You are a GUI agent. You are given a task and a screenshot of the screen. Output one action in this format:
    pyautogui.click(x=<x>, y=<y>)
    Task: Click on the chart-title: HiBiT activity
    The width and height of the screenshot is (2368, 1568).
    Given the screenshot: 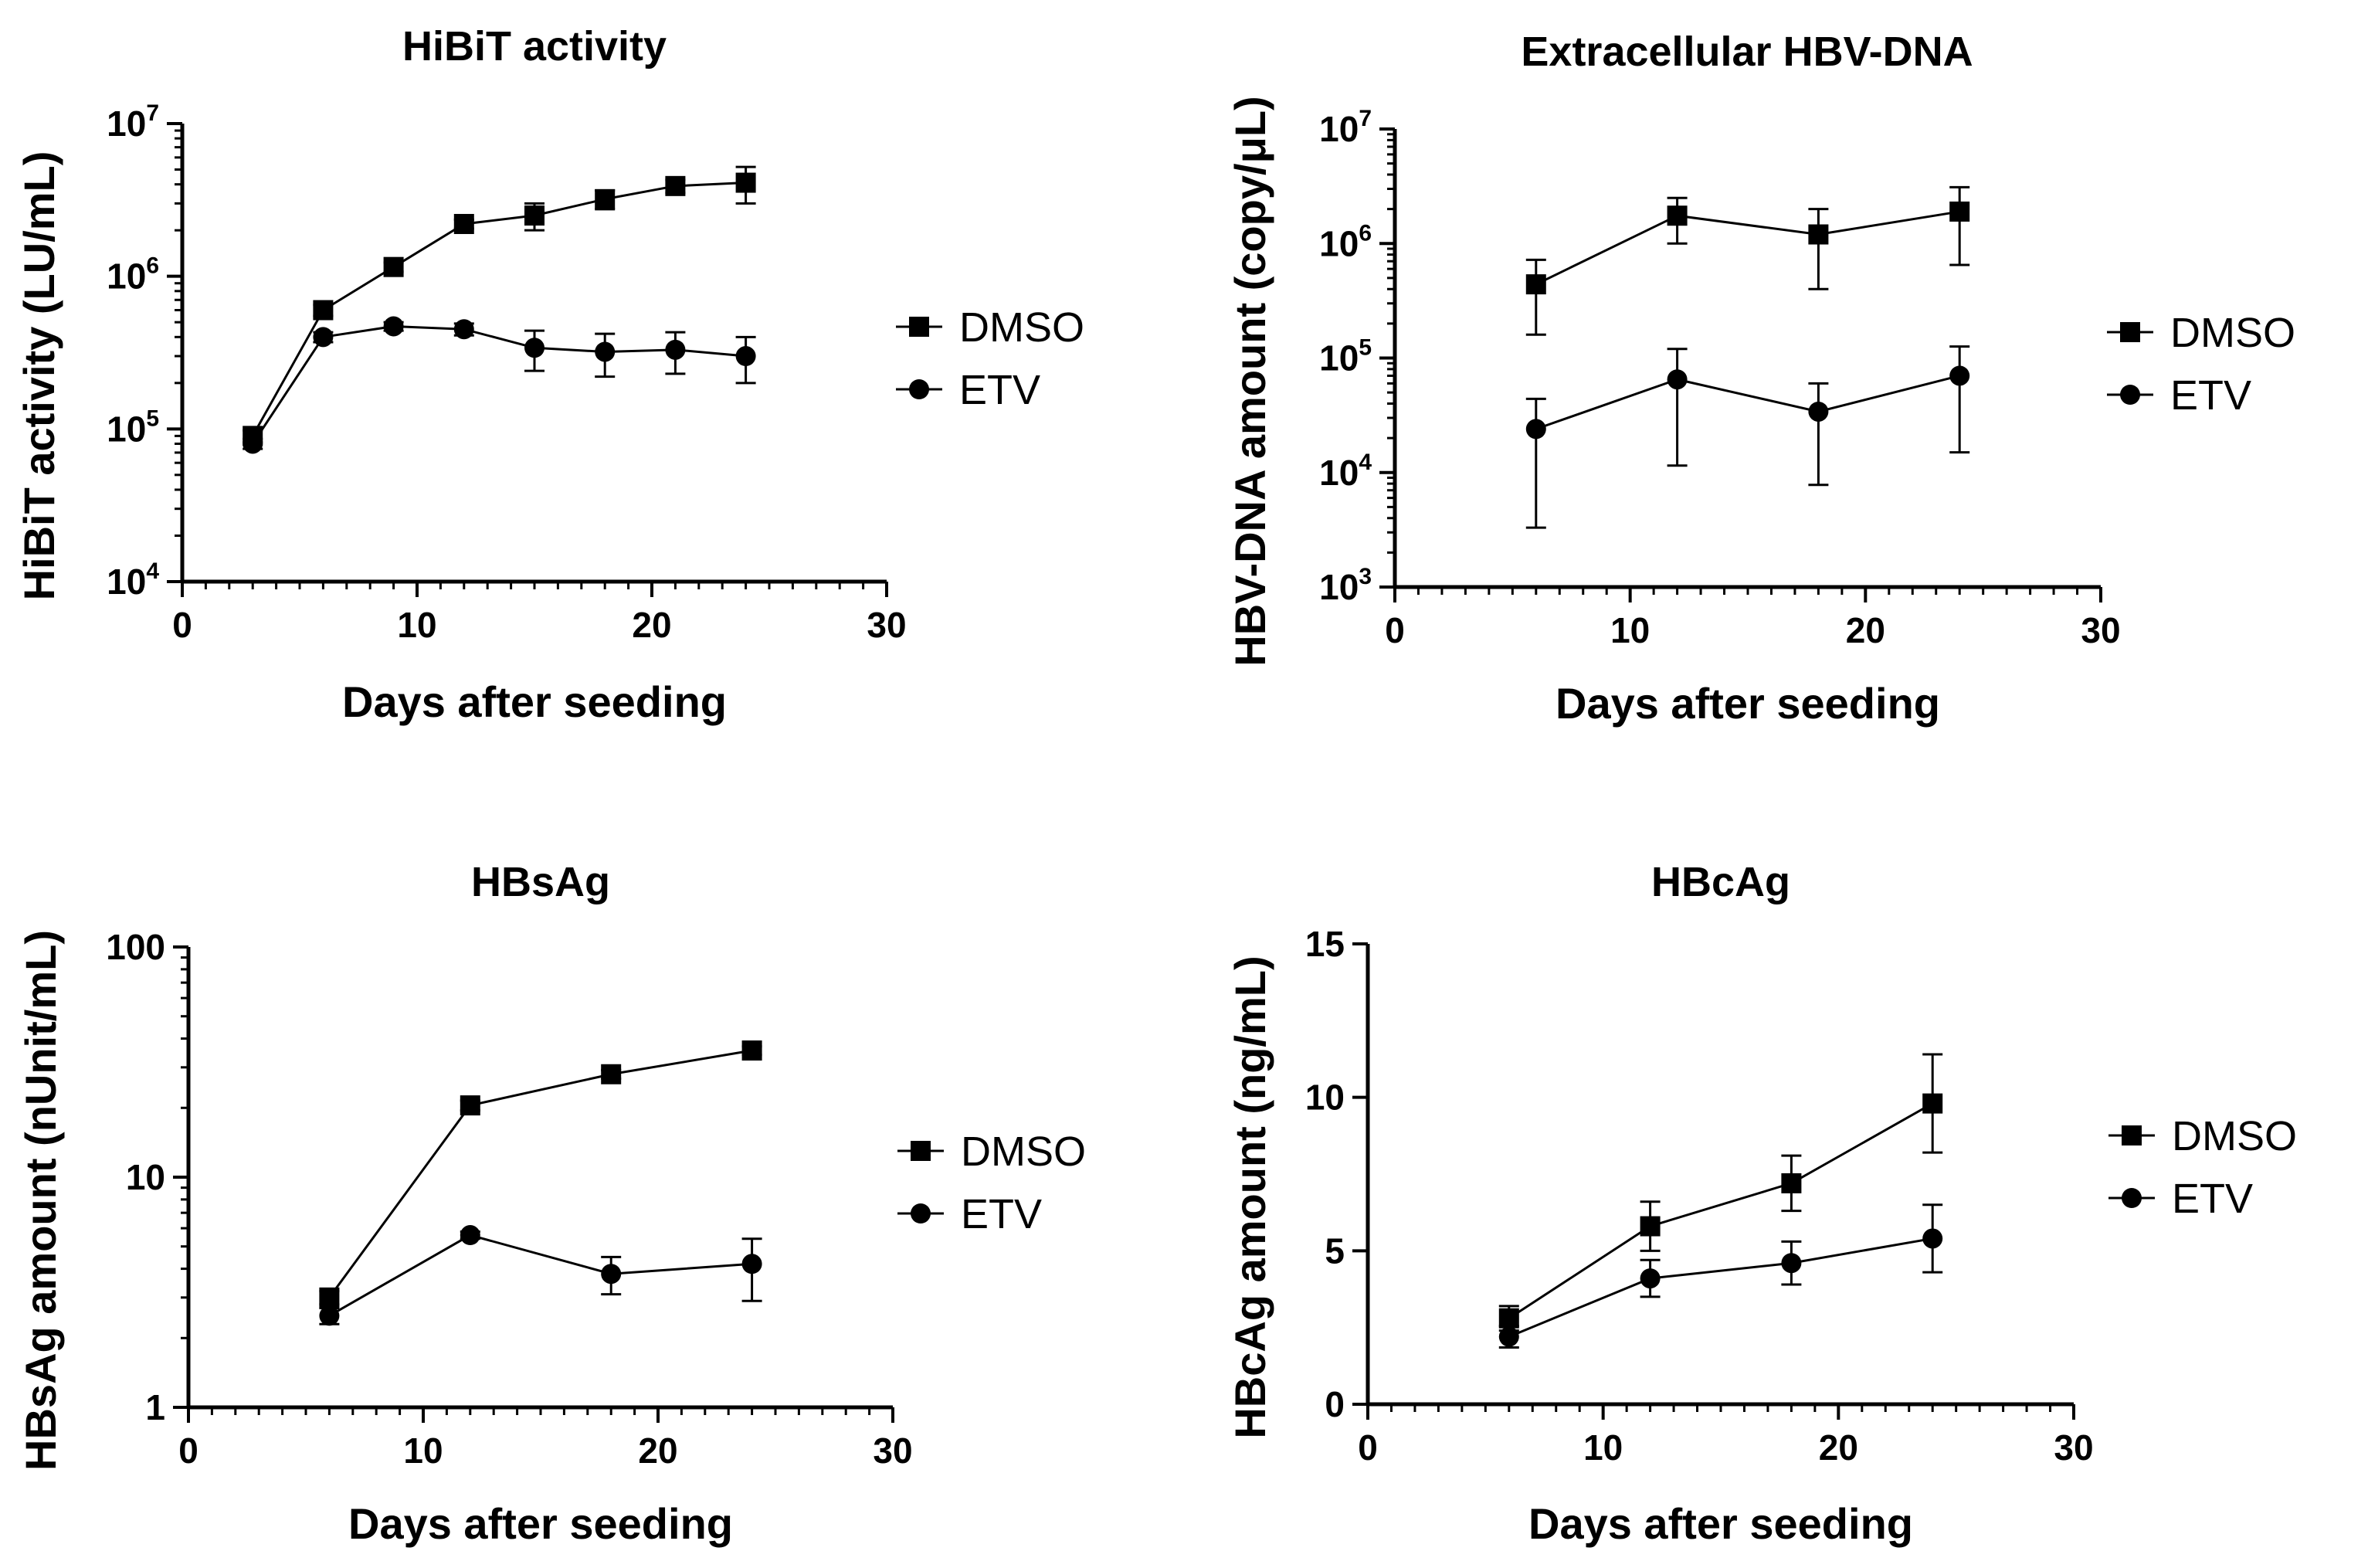 What is the action you would take?
    pyautogui.click(x=534, y=46)
    